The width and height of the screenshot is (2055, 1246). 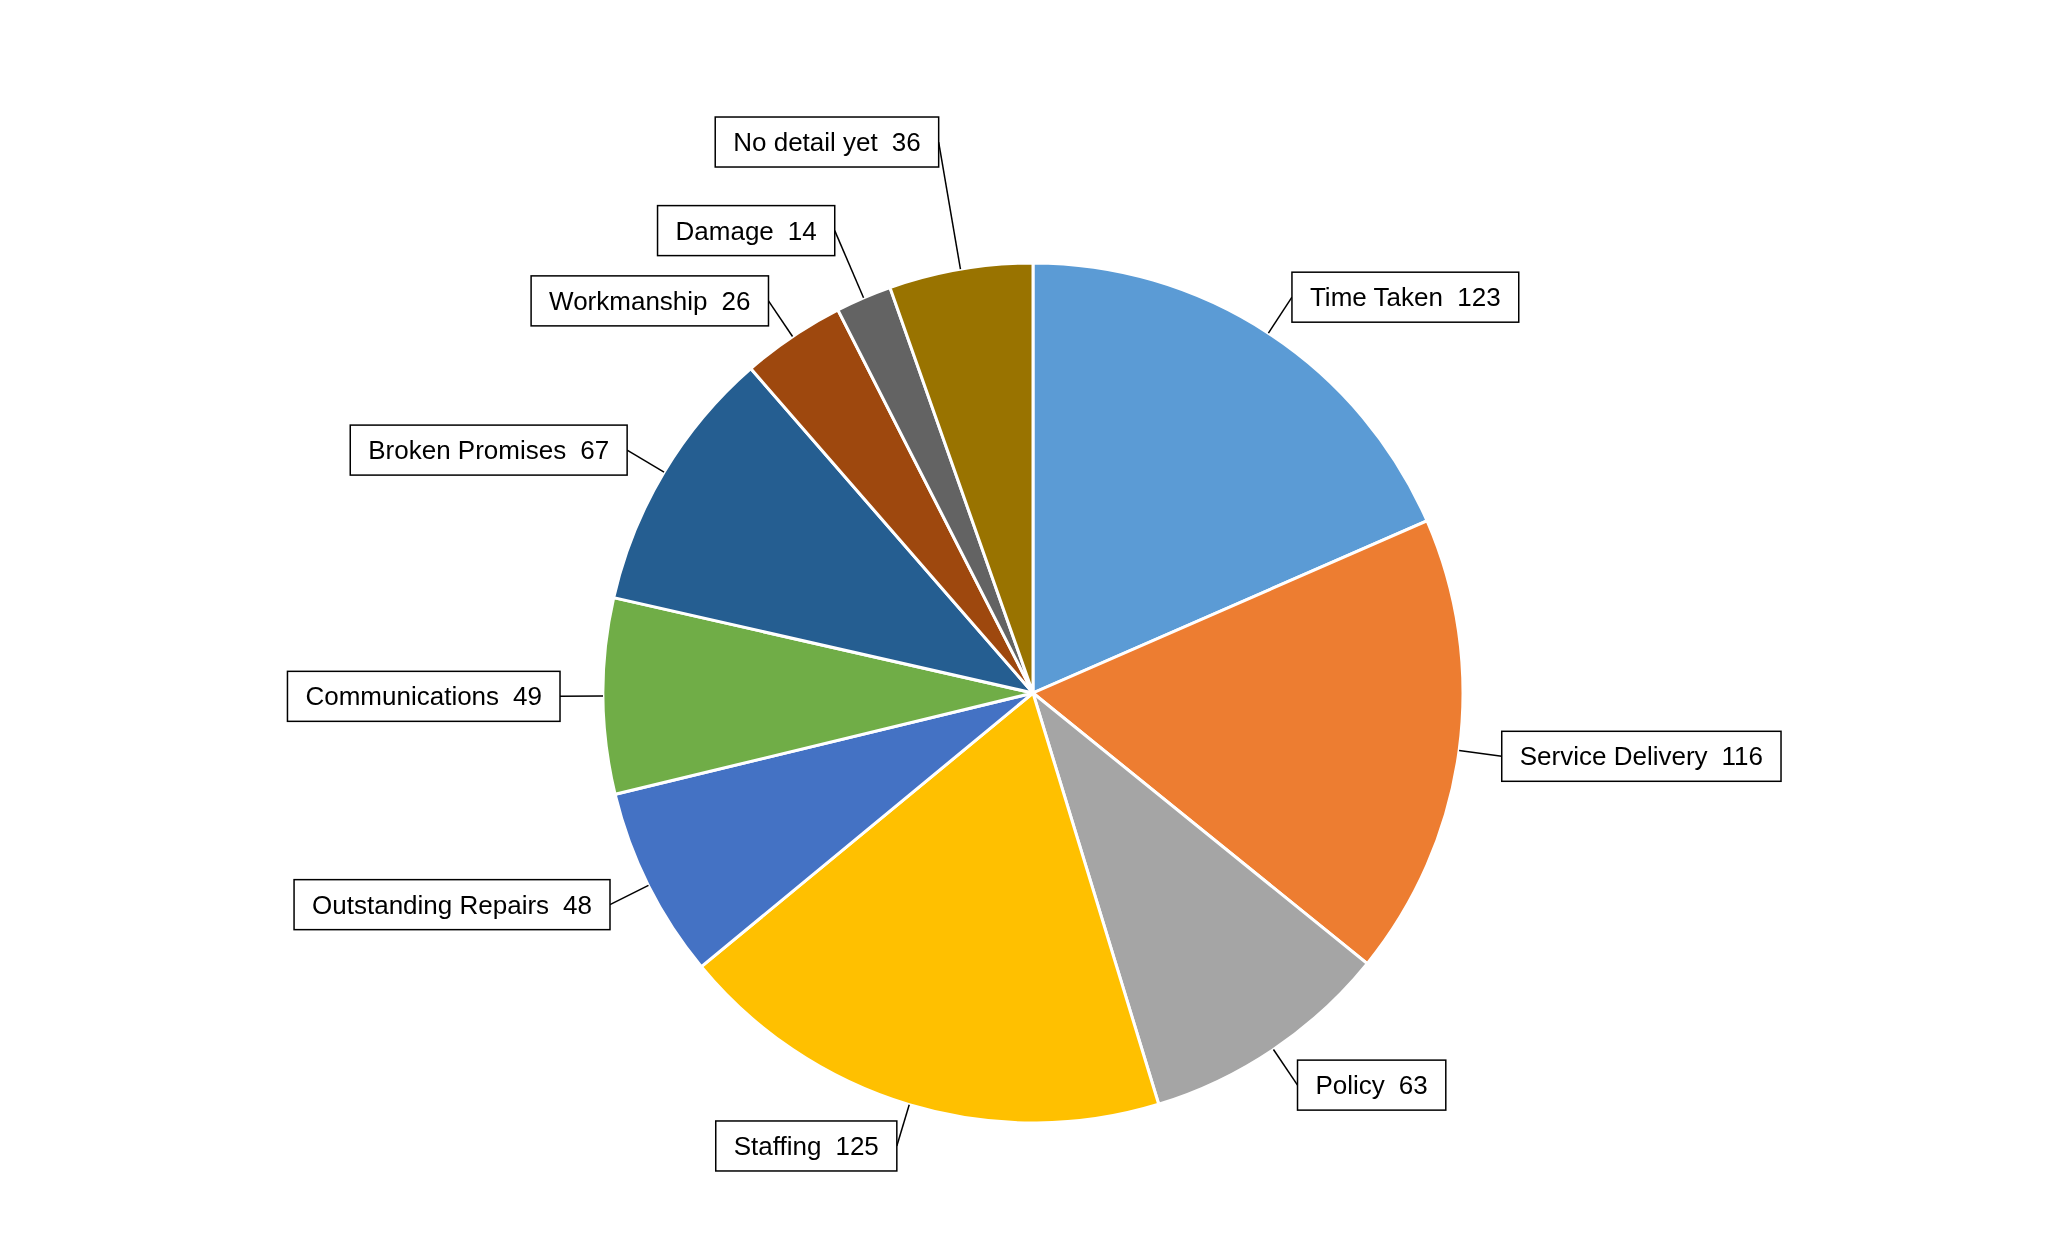 I want to click on data-label: 123, so click(x=1479, y=297).